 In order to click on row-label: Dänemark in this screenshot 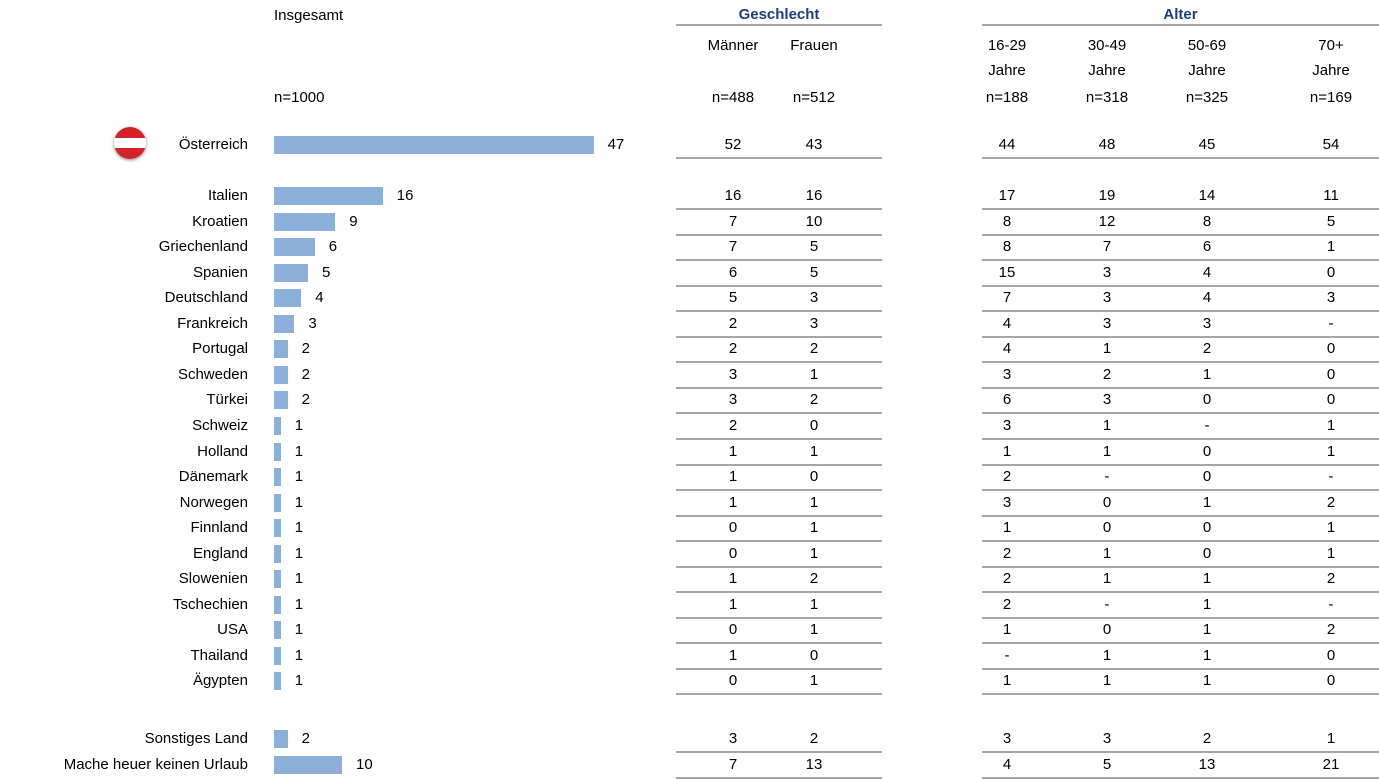, I will do `click(213, 477)`.